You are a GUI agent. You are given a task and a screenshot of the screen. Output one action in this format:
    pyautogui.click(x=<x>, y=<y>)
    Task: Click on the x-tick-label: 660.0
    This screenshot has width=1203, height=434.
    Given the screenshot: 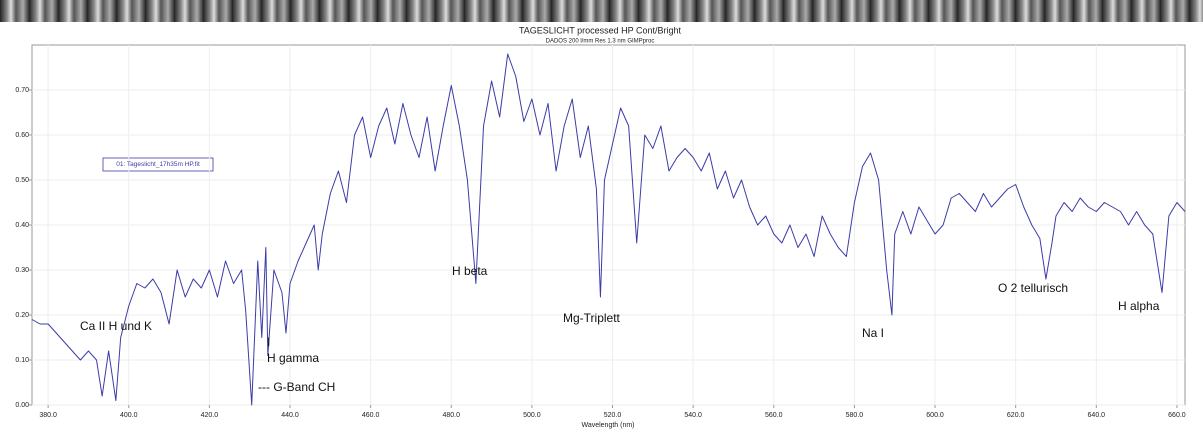 What is the action you would take?
    pyautogui.click(x=1177, y=415)
    